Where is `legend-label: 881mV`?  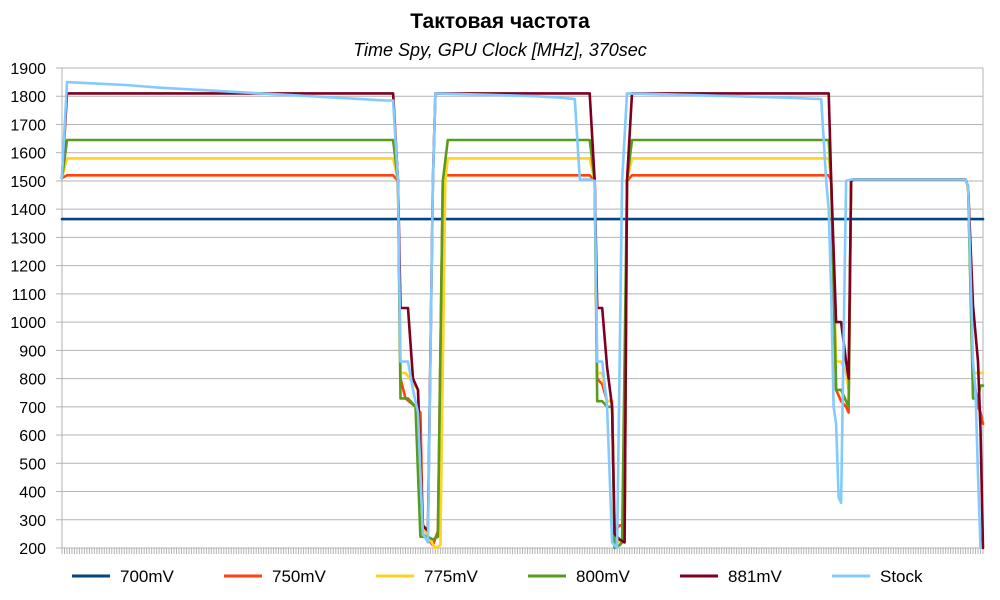
legend-label: 881mV is located at coordinates (755, 576).